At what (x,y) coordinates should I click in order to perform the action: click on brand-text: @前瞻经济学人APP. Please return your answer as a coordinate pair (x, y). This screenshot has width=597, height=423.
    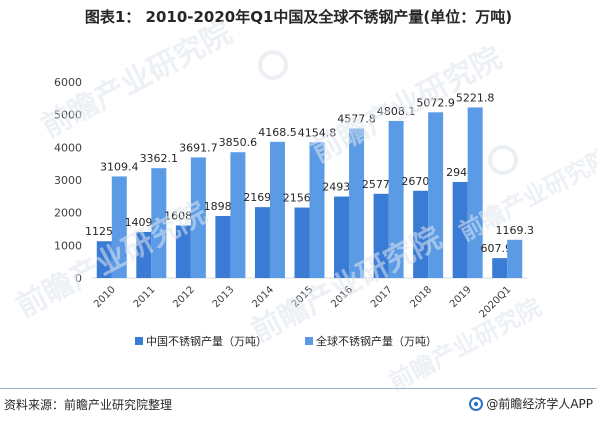
    Looking at the image, I should click on (539, 404).